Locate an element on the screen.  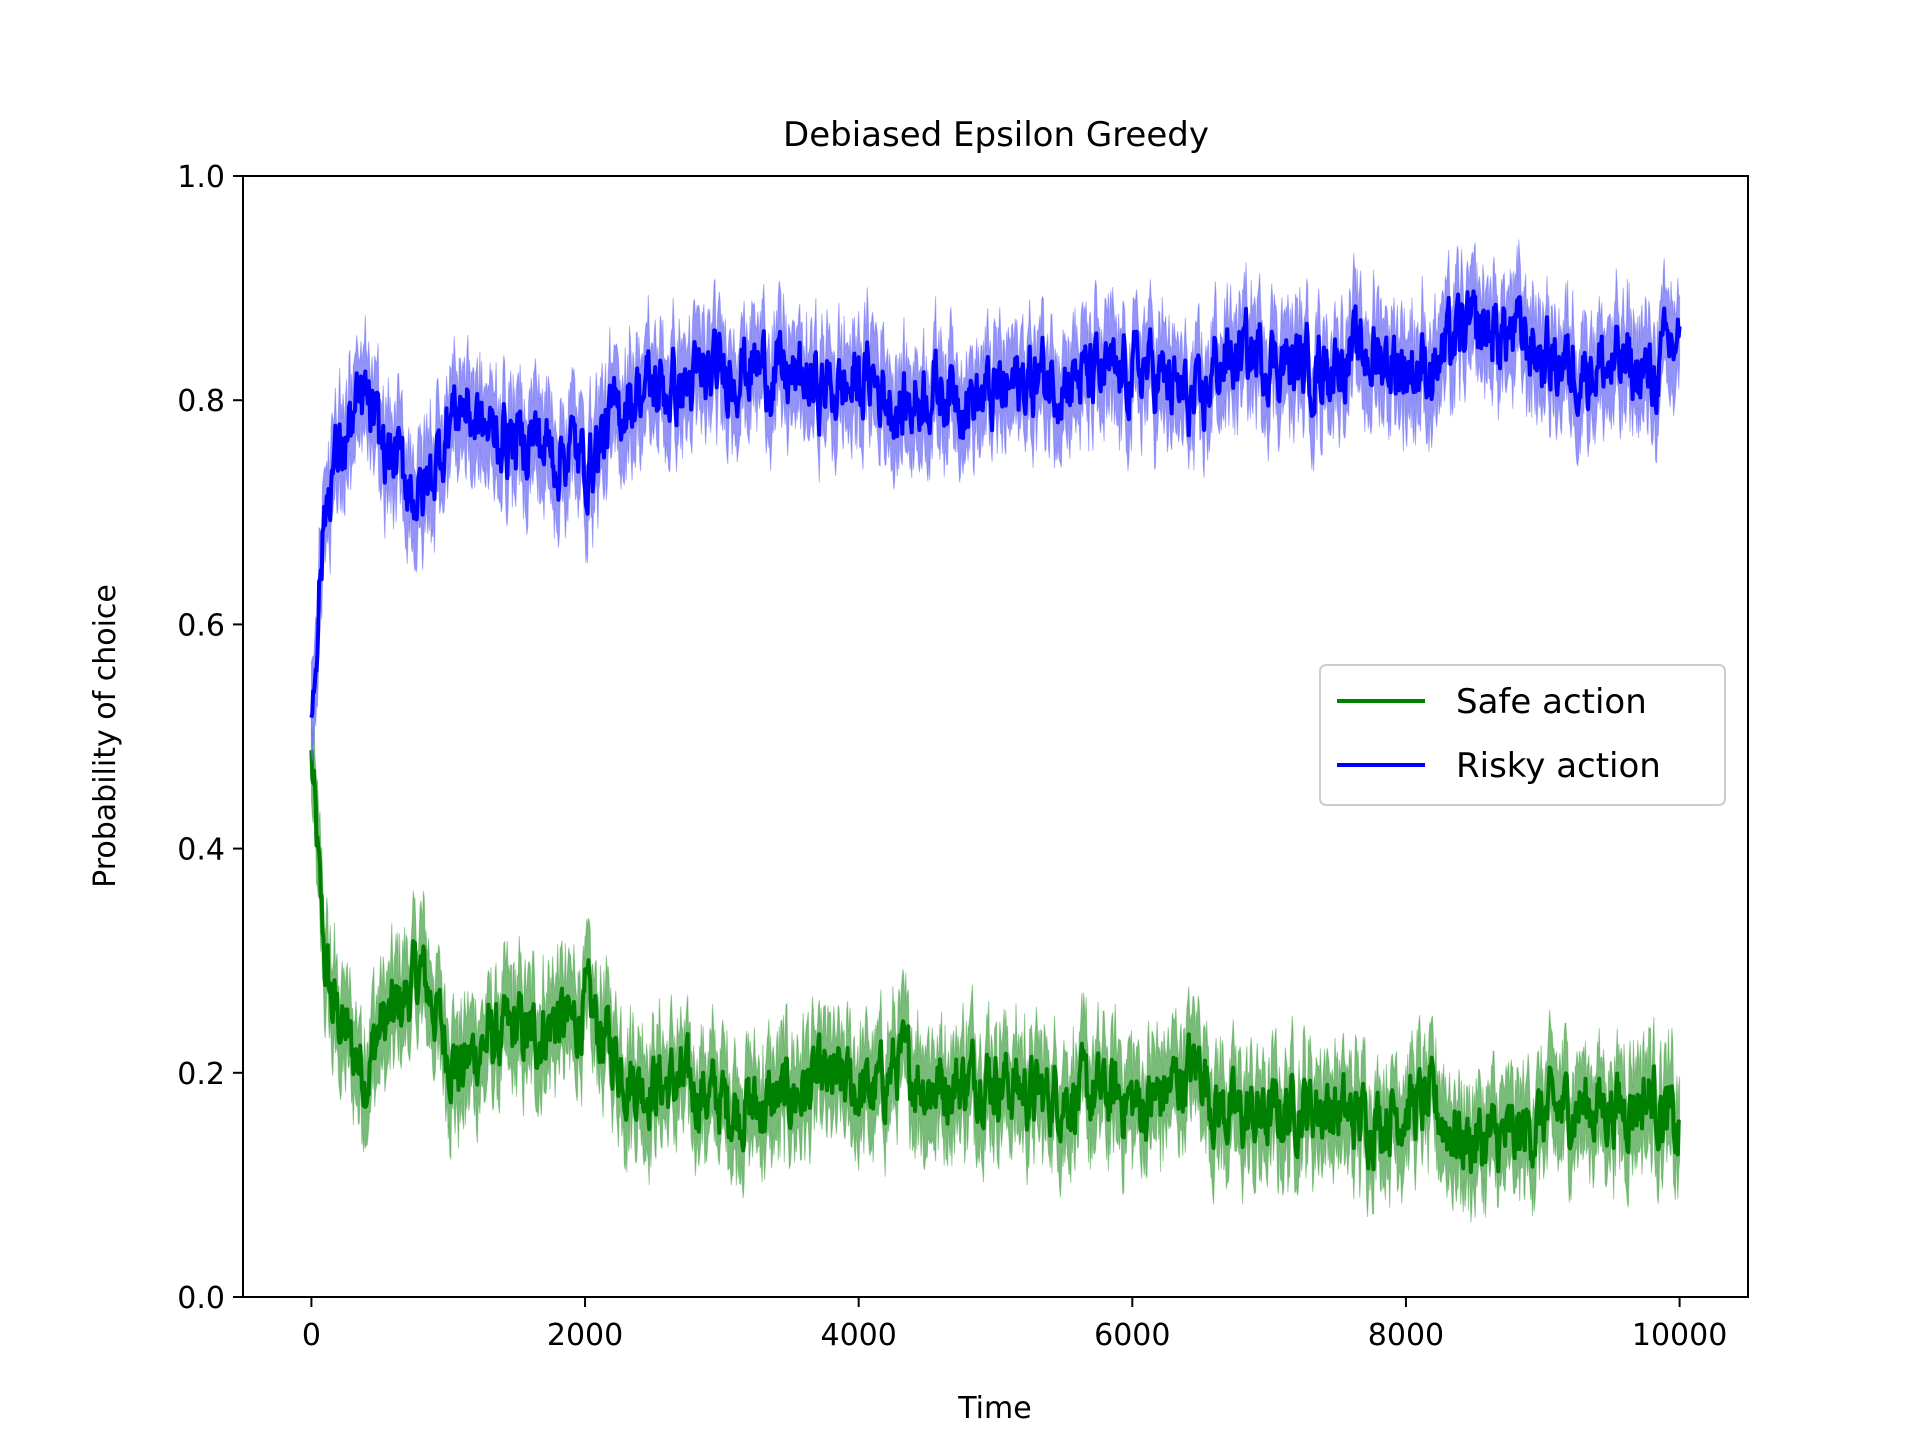
legend-label-safe-action: Safe action is located at coordinates (1551, 702).